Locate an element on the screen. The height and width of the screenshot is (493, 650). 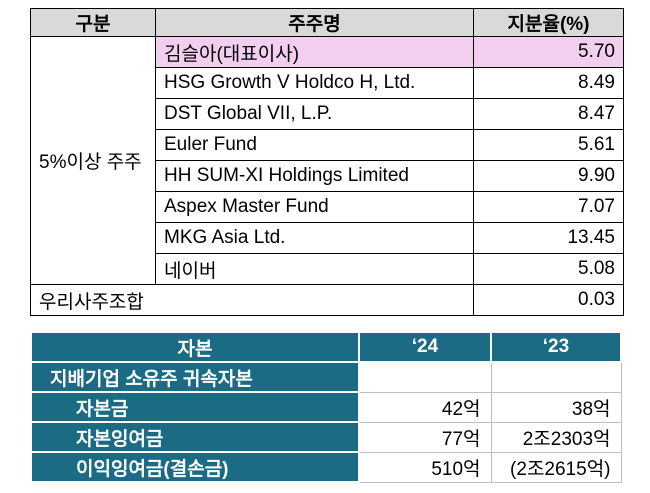
table-row: HSG Growth V Holdco H, Ltd. 8.49 is located at coordinates (327, 83).